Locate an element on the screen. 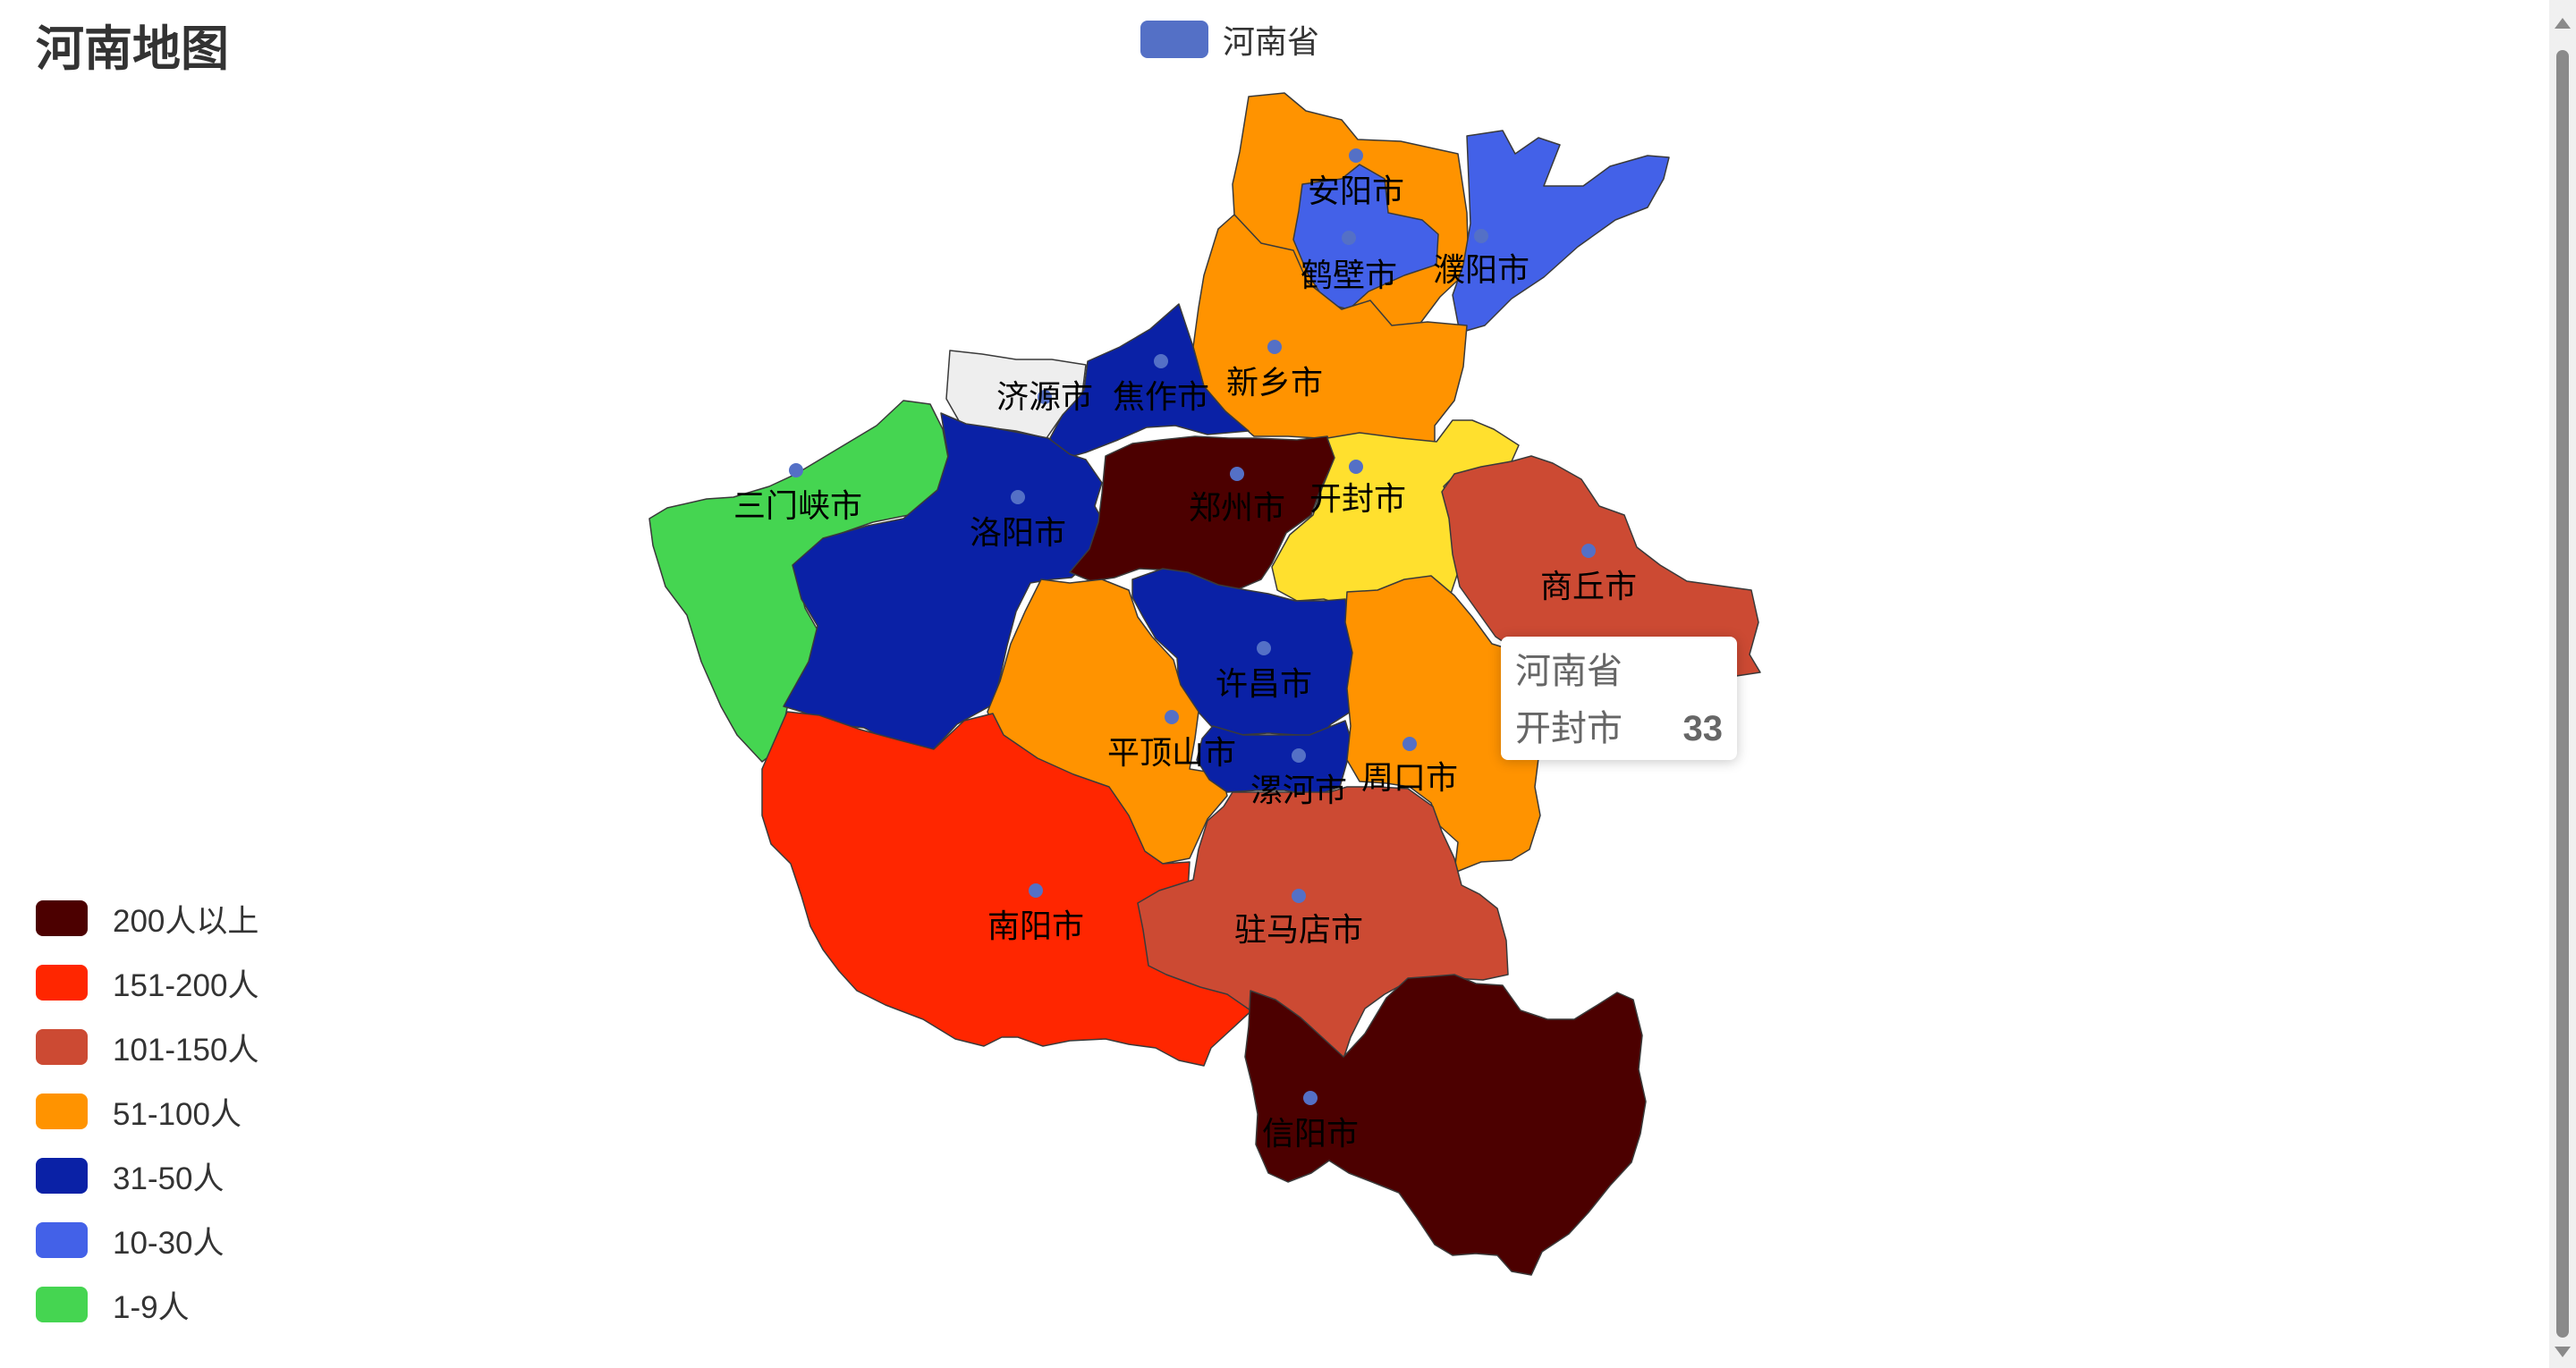  region-label: 新乡市 is located at coordinates (1274, 383).